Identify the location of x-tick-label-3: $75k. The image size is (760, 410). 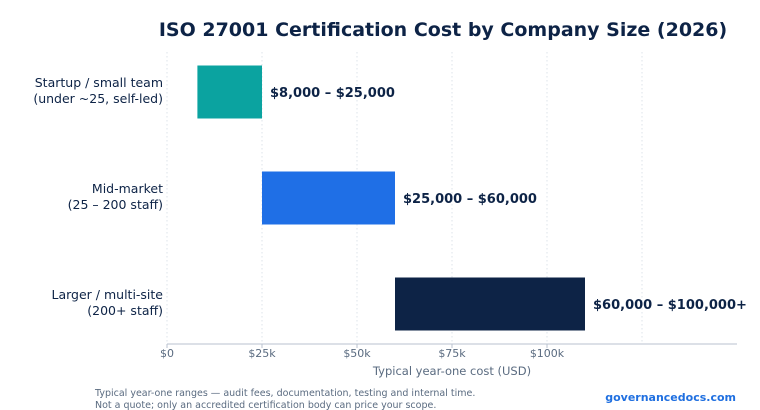
(452, 353).